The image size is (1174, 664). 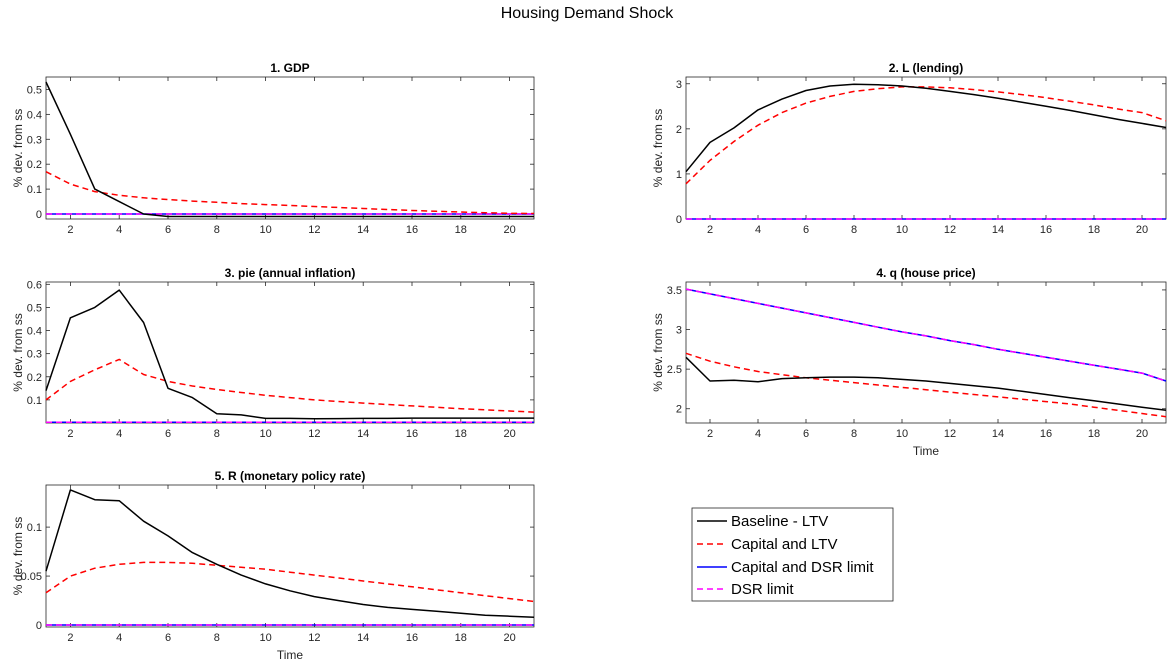 What do you see at coordinates (679, 175) in the screenshot?
I see `y-tick-label: 1` at bounding box center [679, 175].